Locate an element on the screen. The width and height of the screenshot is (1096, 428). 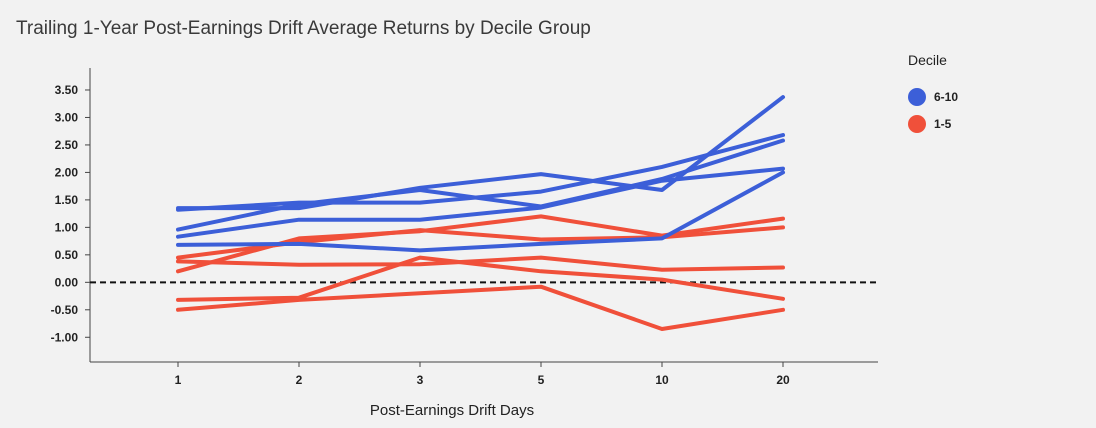
x-tick-label: 20 is located at coordinates (783, 380).